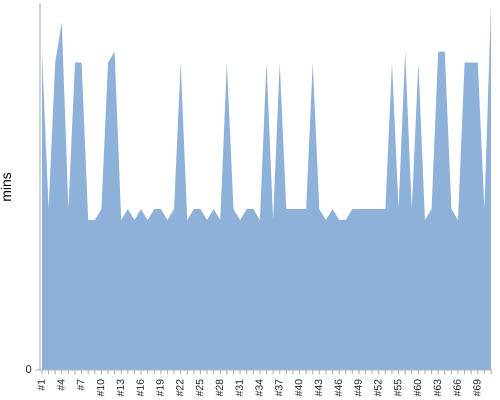  What do you see at coordinates (220, 387) in the screenshot?
I see `x-tick-label: #28` at bounding box center [220, 387].